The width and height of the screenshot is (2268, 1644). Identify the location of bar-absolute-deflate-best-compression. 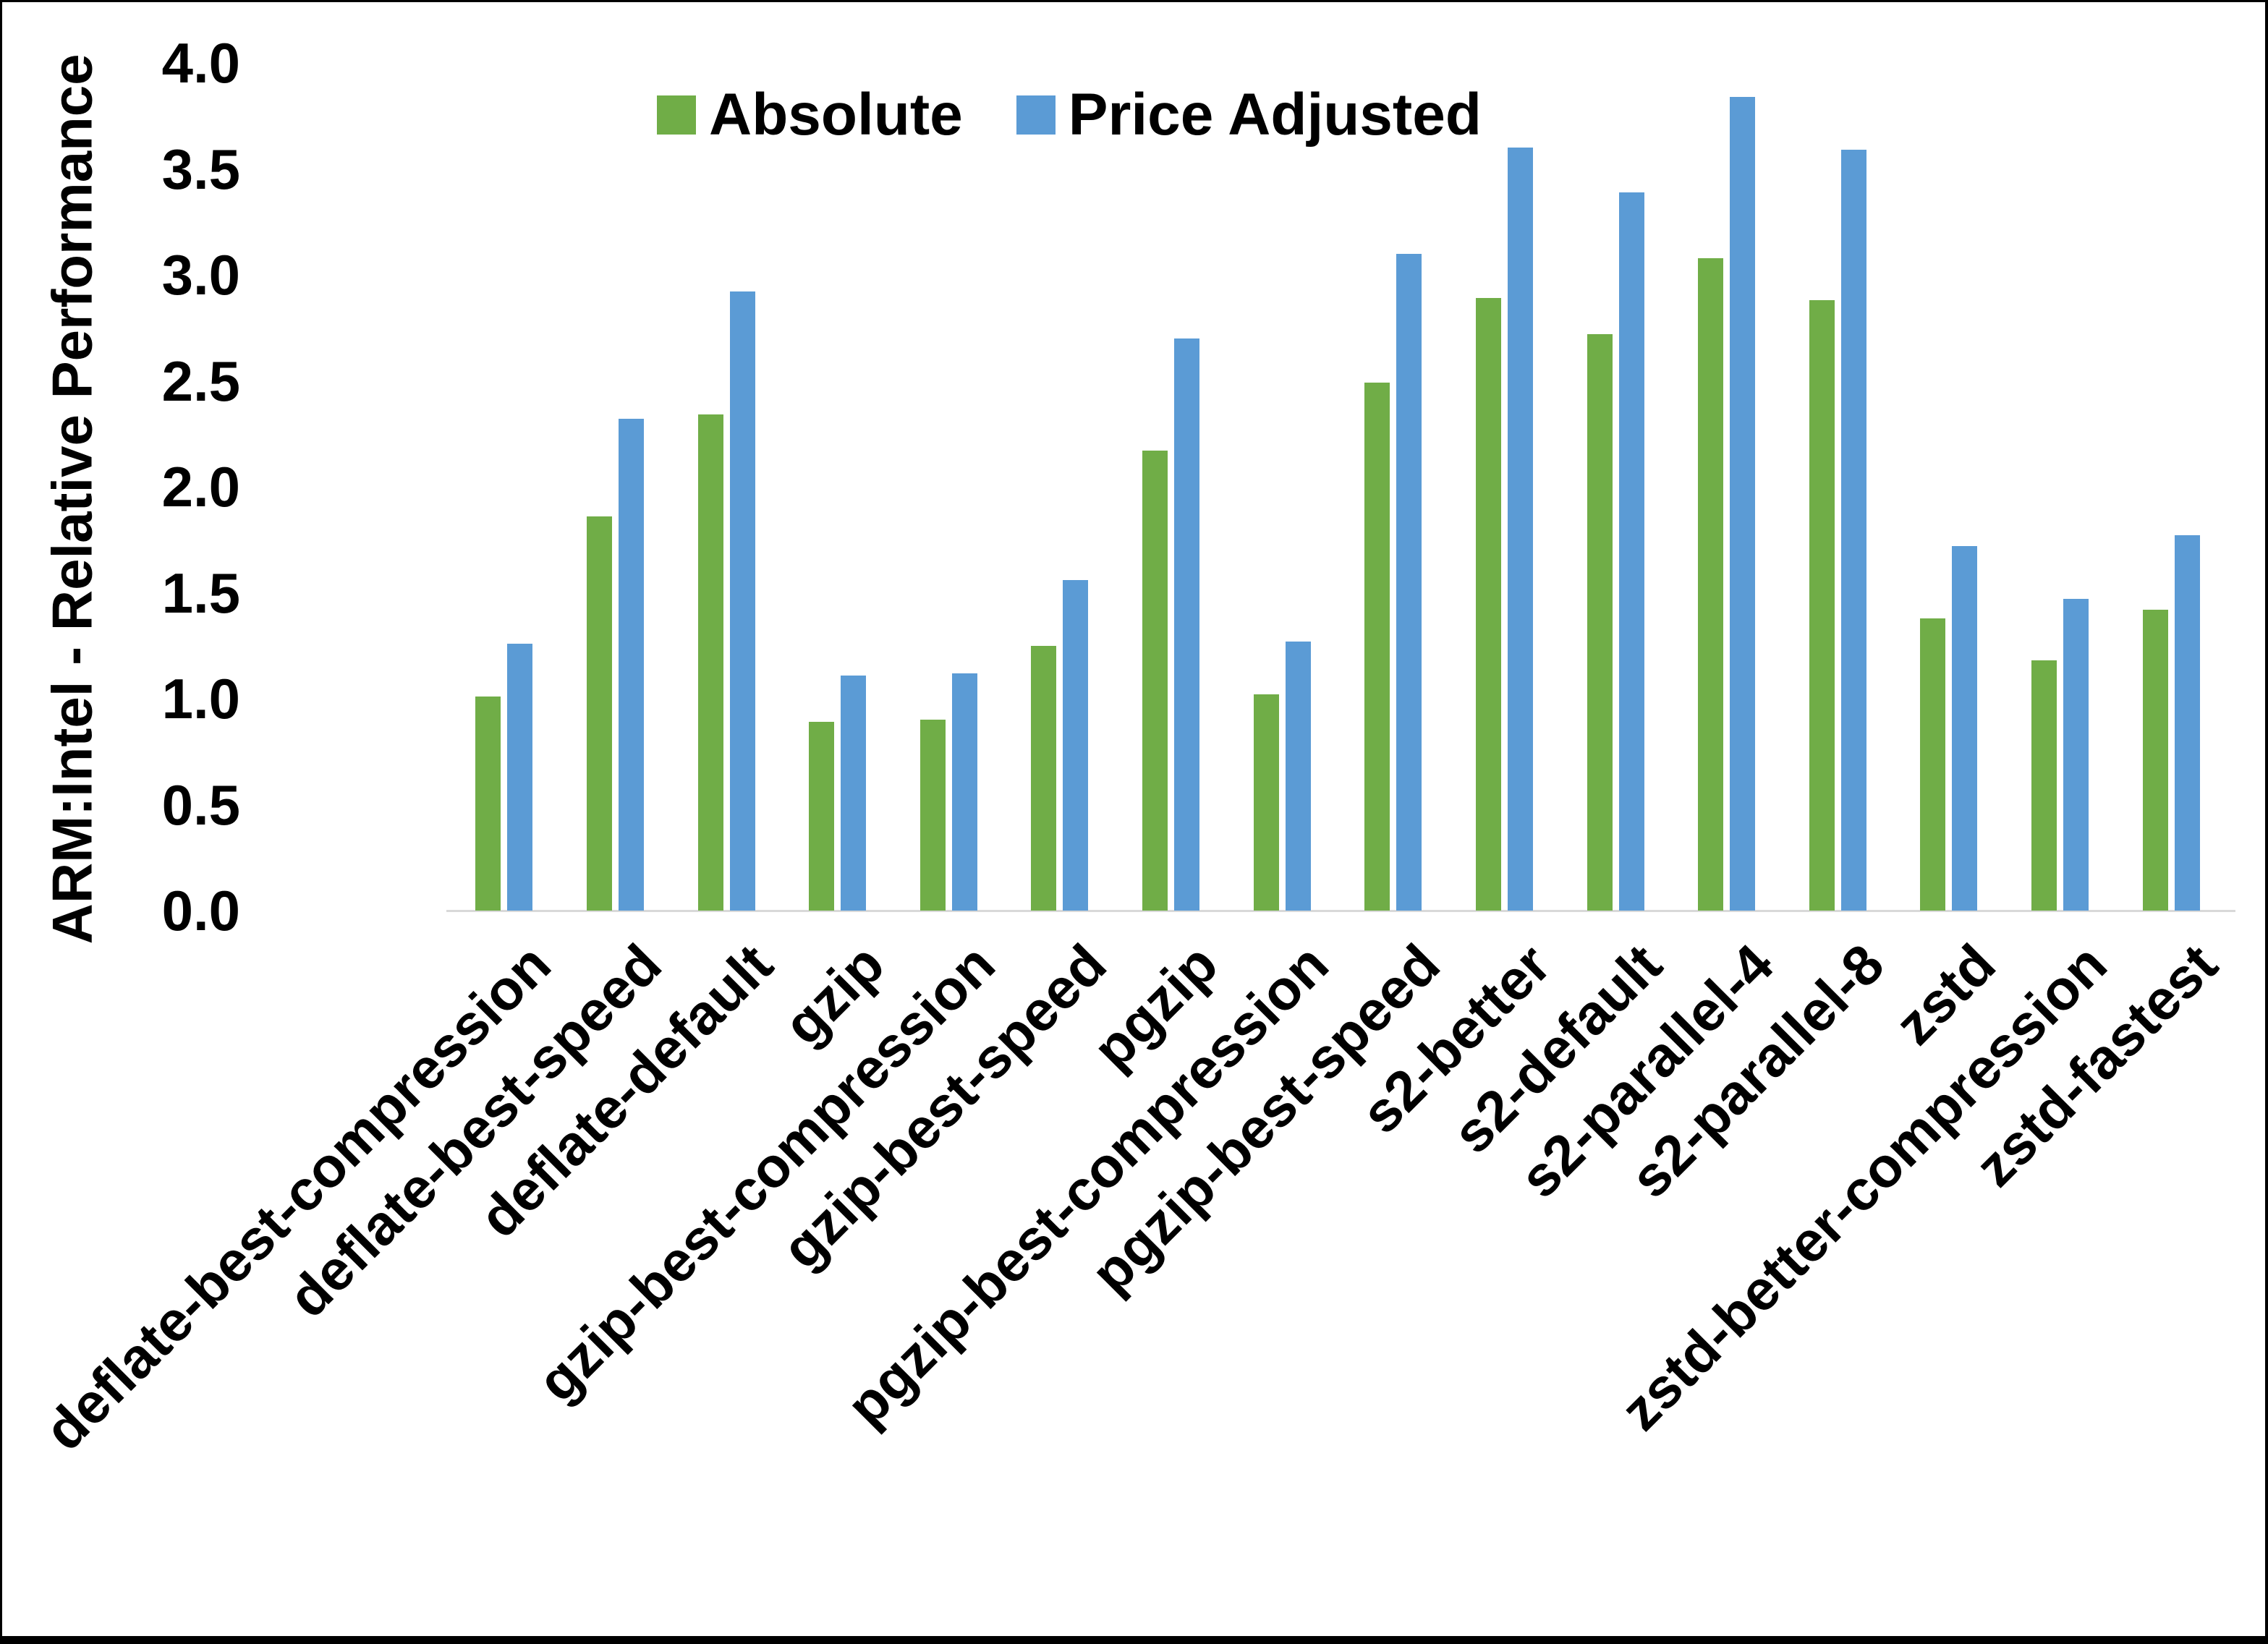
(488, 804).